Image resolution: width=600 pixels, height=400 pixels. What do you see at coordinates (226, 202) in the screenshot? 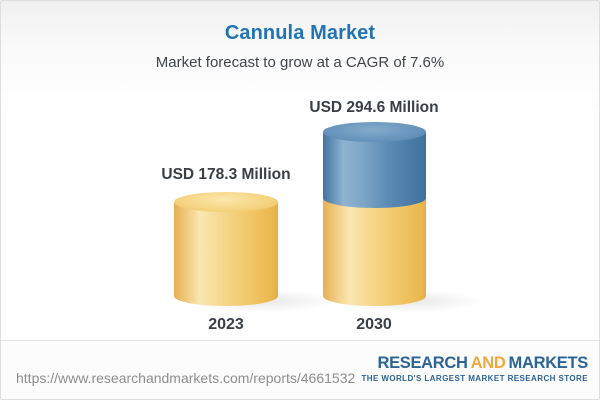
I see `bar-2023-cylinder-top` at bounding box center [226, 202].